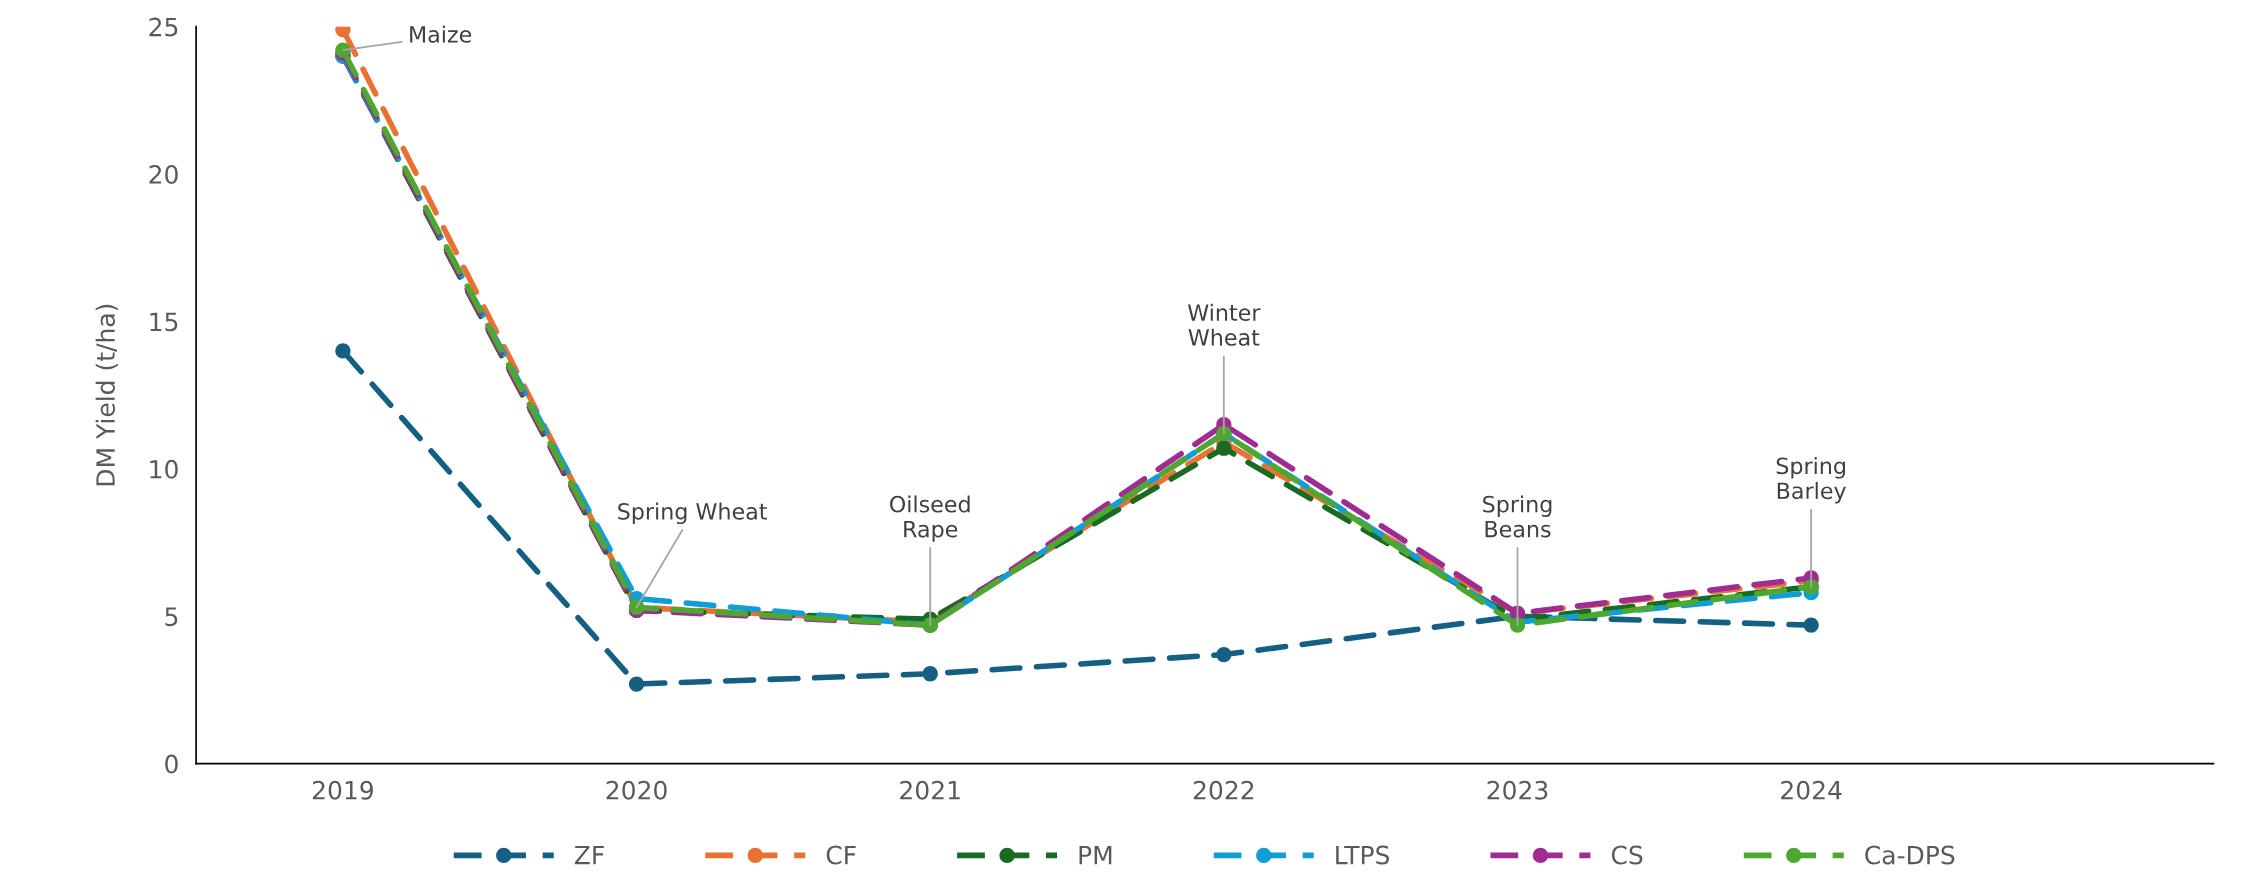 This screenshot has width=2254, height=888. Describe the element at coordinates (1517, 790) in the screenshot. I see `x-tick-label: 2023` at that location.